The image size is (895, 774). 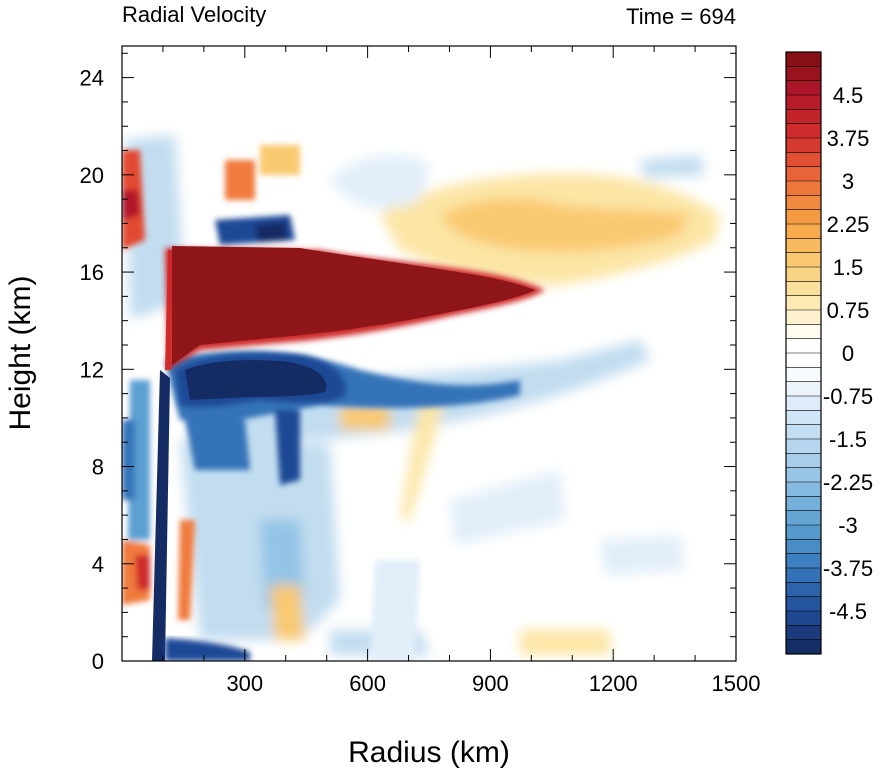 What do you see at coordinates (244, 683) in the screenshot?
I see `x-tick-label: 300` at bounding box center [244, 683].